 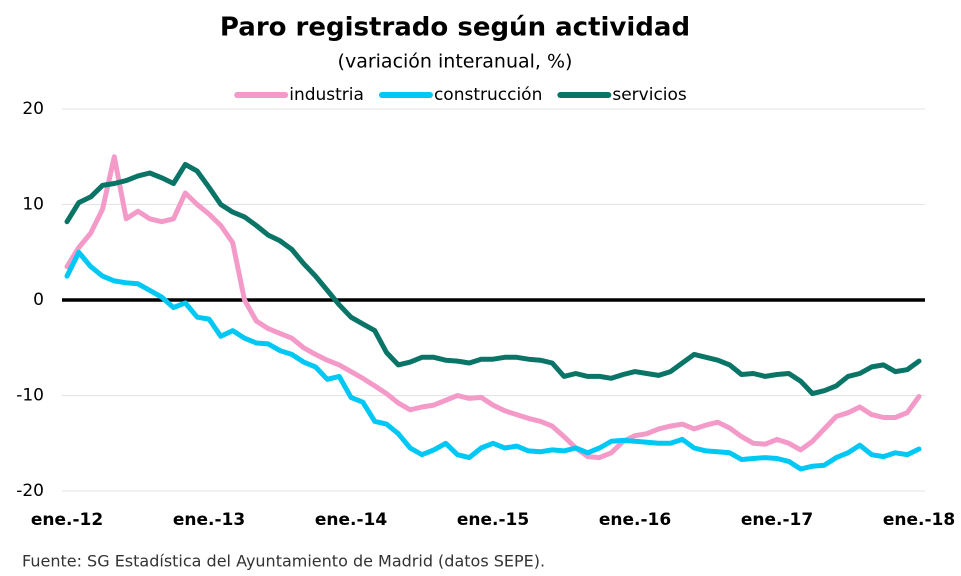 What do you see at coordinates (30, 491) in the screenshot?
I see `y-tick-label: -20` at bounding box center [30, 491].